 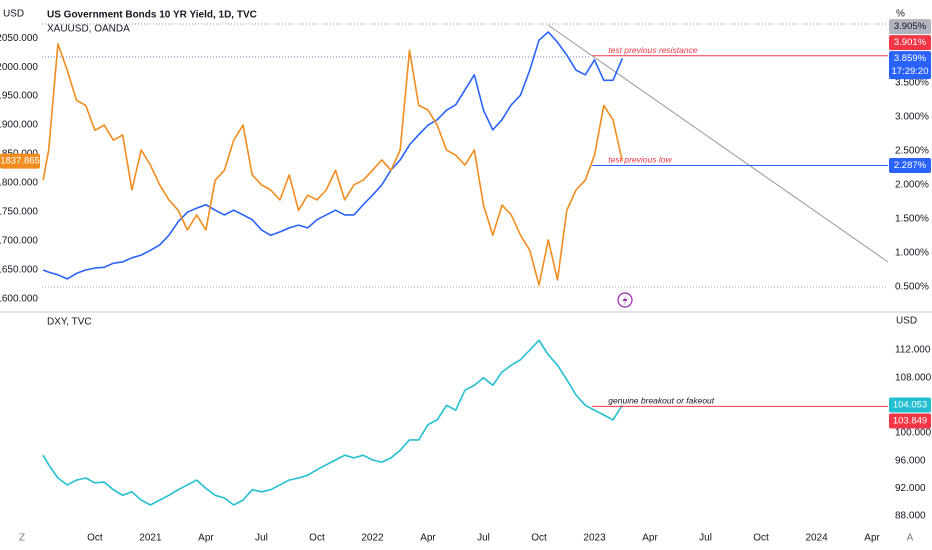 I want to click on y-tick-label: 1700.000, so click(x=19, y=241).